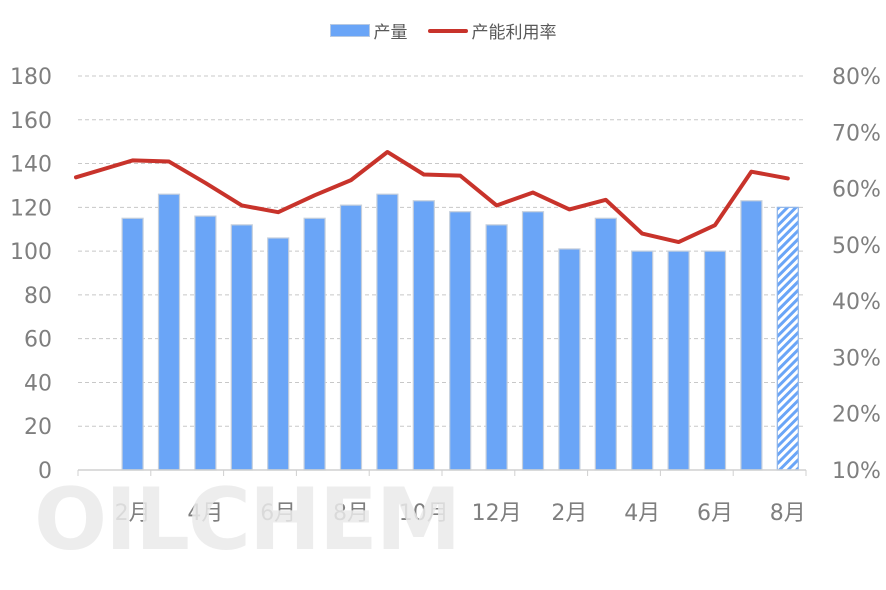 The width and height of the screenshot is (886, 590). What do you see at coordinates (31, 208) in the screenshot?
I see `y-left-tick-label: 120` at bounding box center [31, 208].